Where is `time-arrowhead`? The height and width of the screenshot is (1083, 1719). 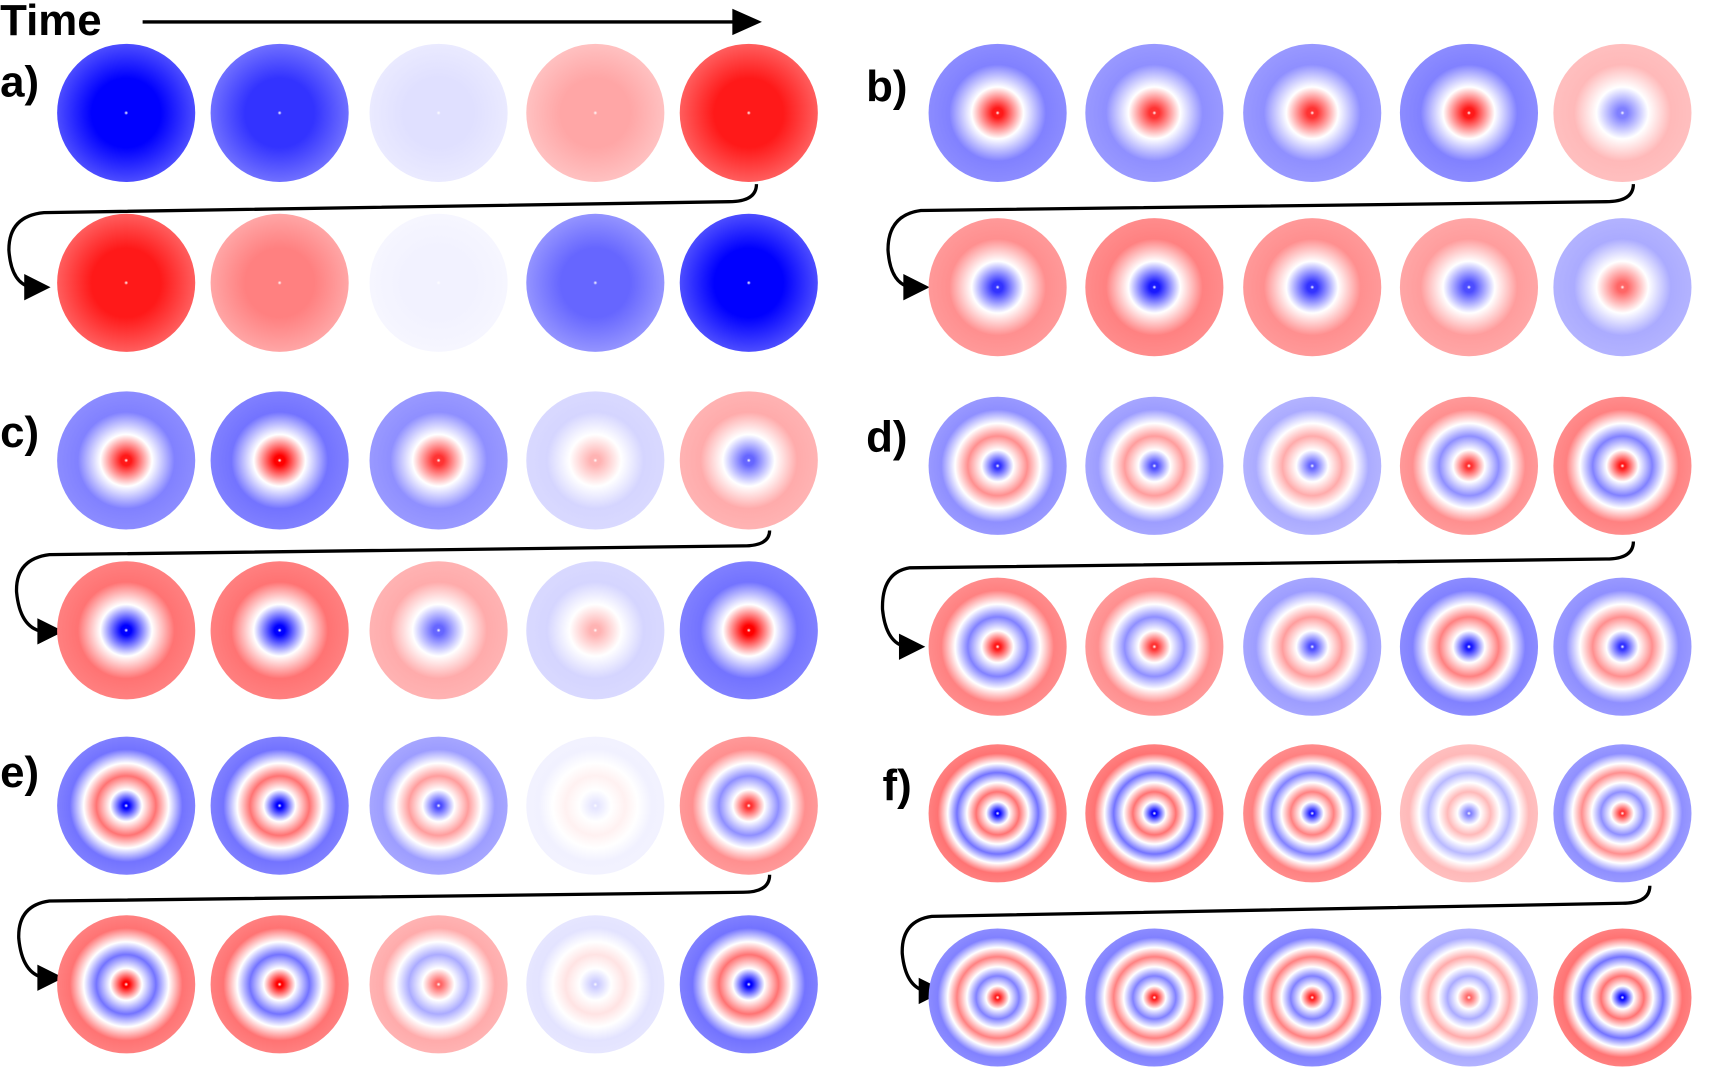
time-arrowhead is located at coordinates (747, 22).